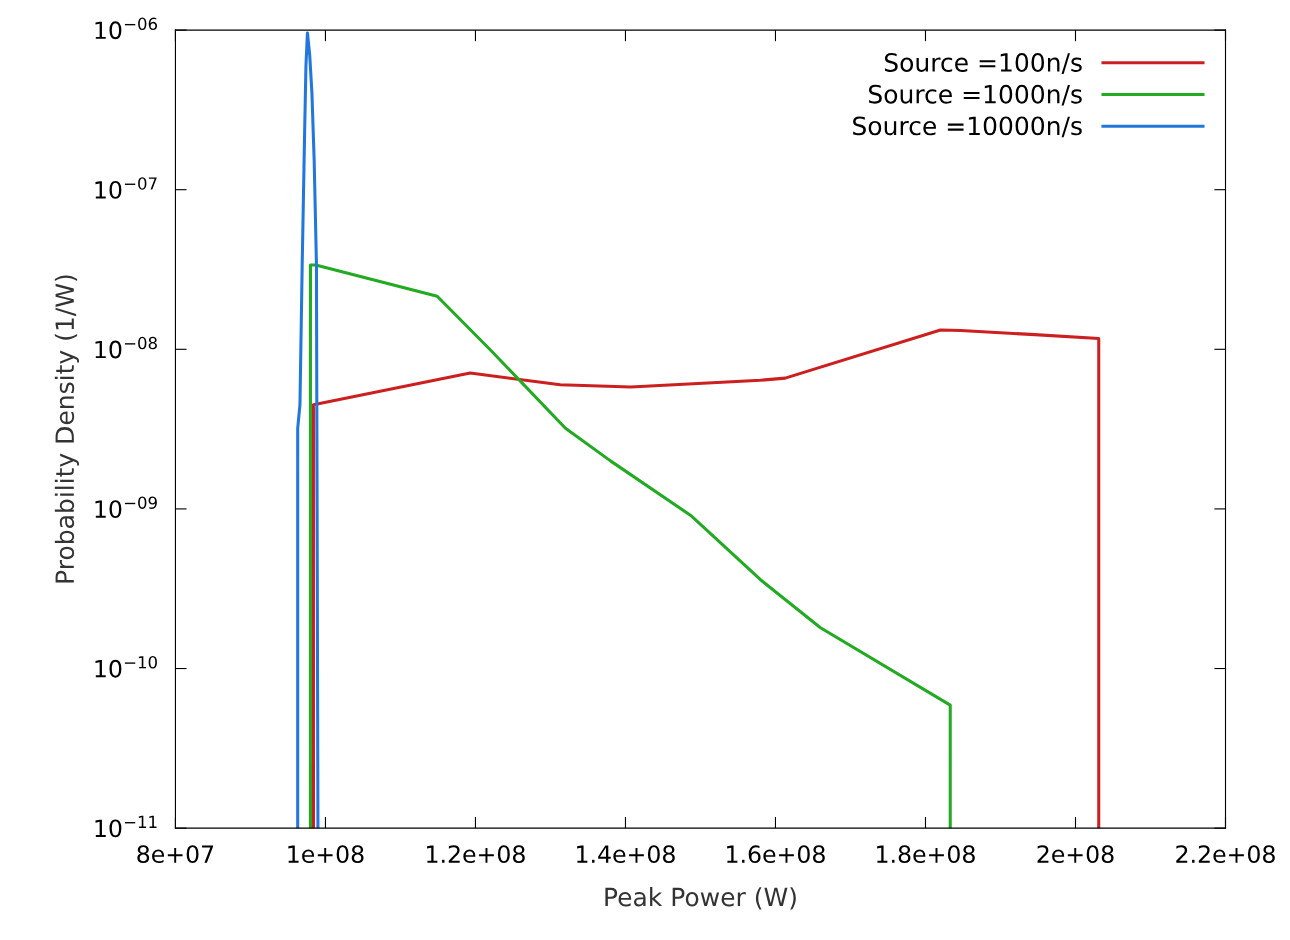  What do you see at coordinates (126, 347) in the screenshot?
I see `y-tick-label: 10$^{−08}$` at bounding box center [126, 347].